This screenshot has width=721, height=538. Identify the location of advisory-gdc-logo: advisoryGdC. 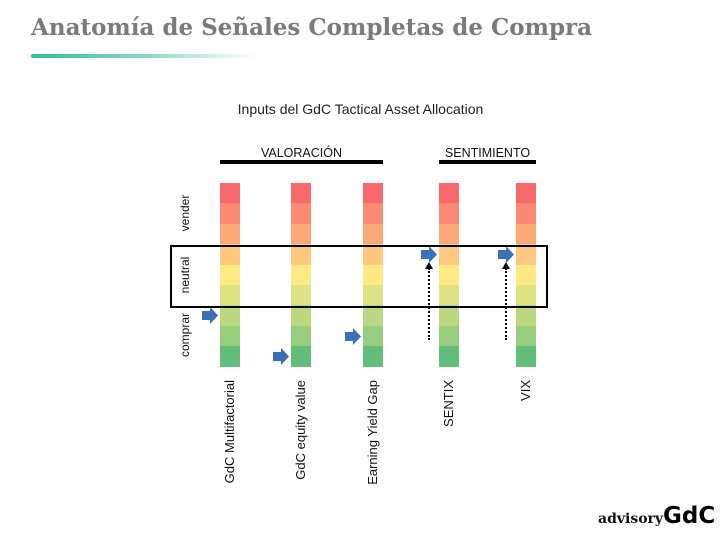
(656, 516).